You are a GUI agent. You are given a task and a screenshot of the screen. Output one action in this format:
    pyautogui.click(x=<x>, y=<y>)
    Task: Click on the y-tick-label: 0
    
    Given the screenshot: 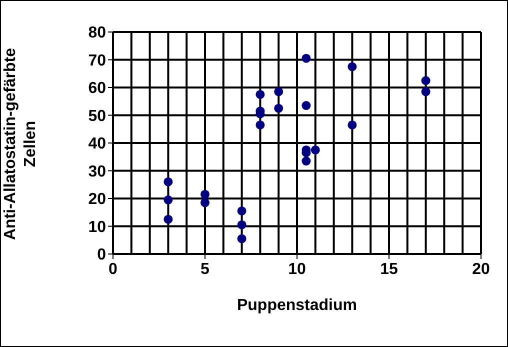 What is the action you would take?
    pyautogui.click(x=101, y=255)
    